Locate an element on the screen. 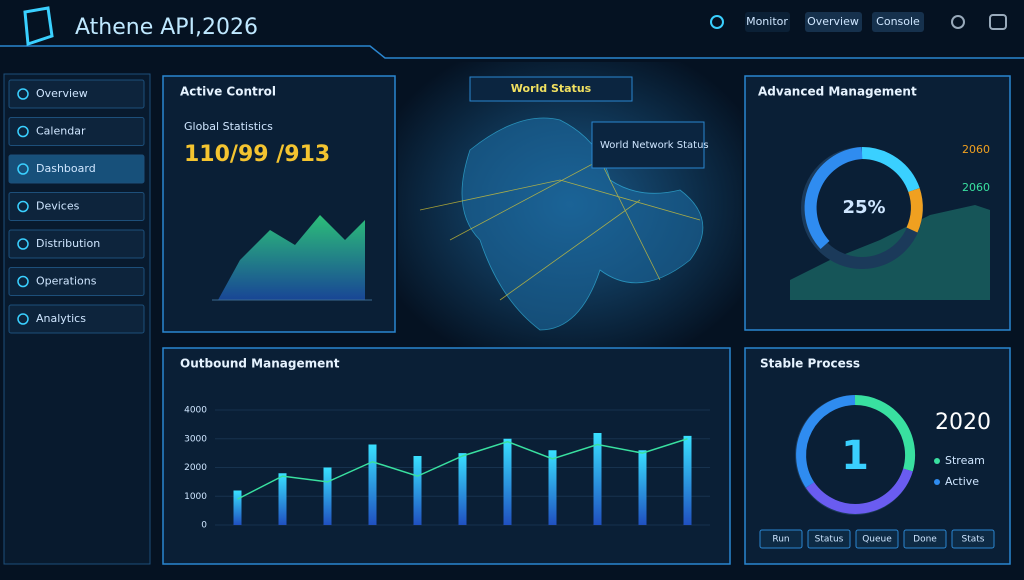 The height and width of the screenshot is (580, 1024). map-label is located at coordinates (551, 89).